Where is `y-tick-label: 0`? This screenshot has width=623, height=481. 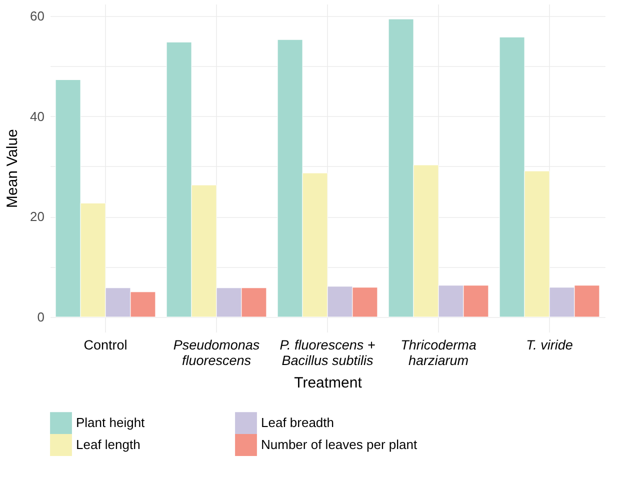 y-tick-label: 0 is located at coordinates (40, 316).